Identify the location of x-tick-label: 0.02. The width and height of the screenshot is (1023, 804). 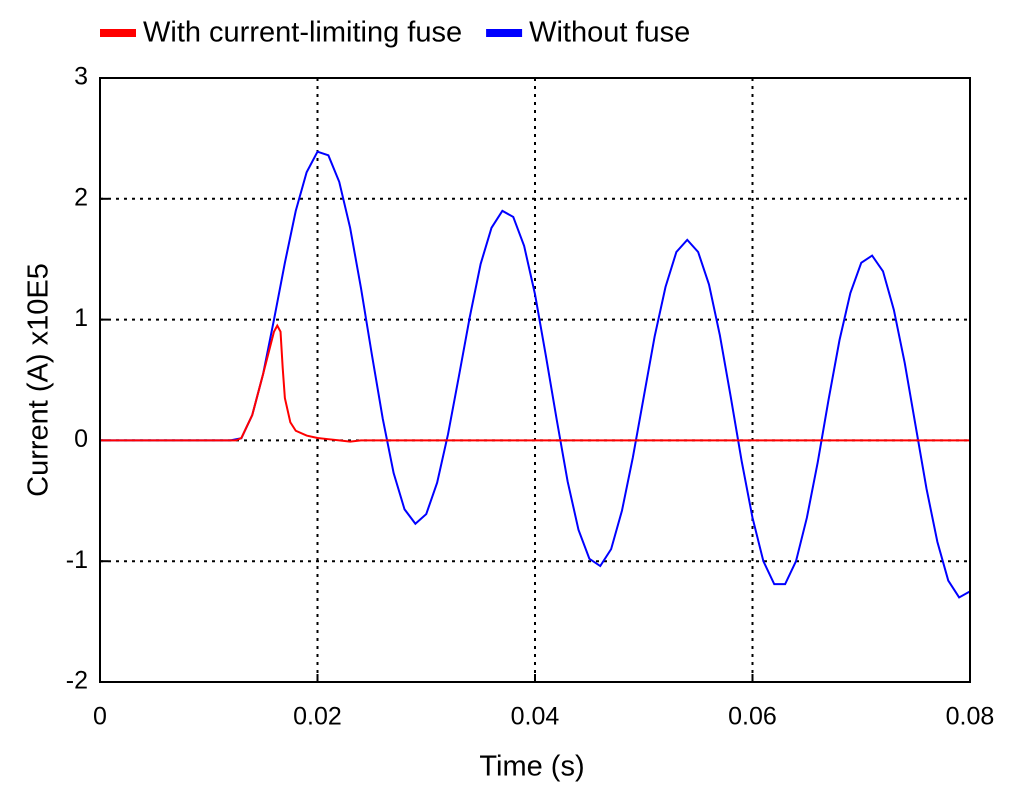
(317, 717).